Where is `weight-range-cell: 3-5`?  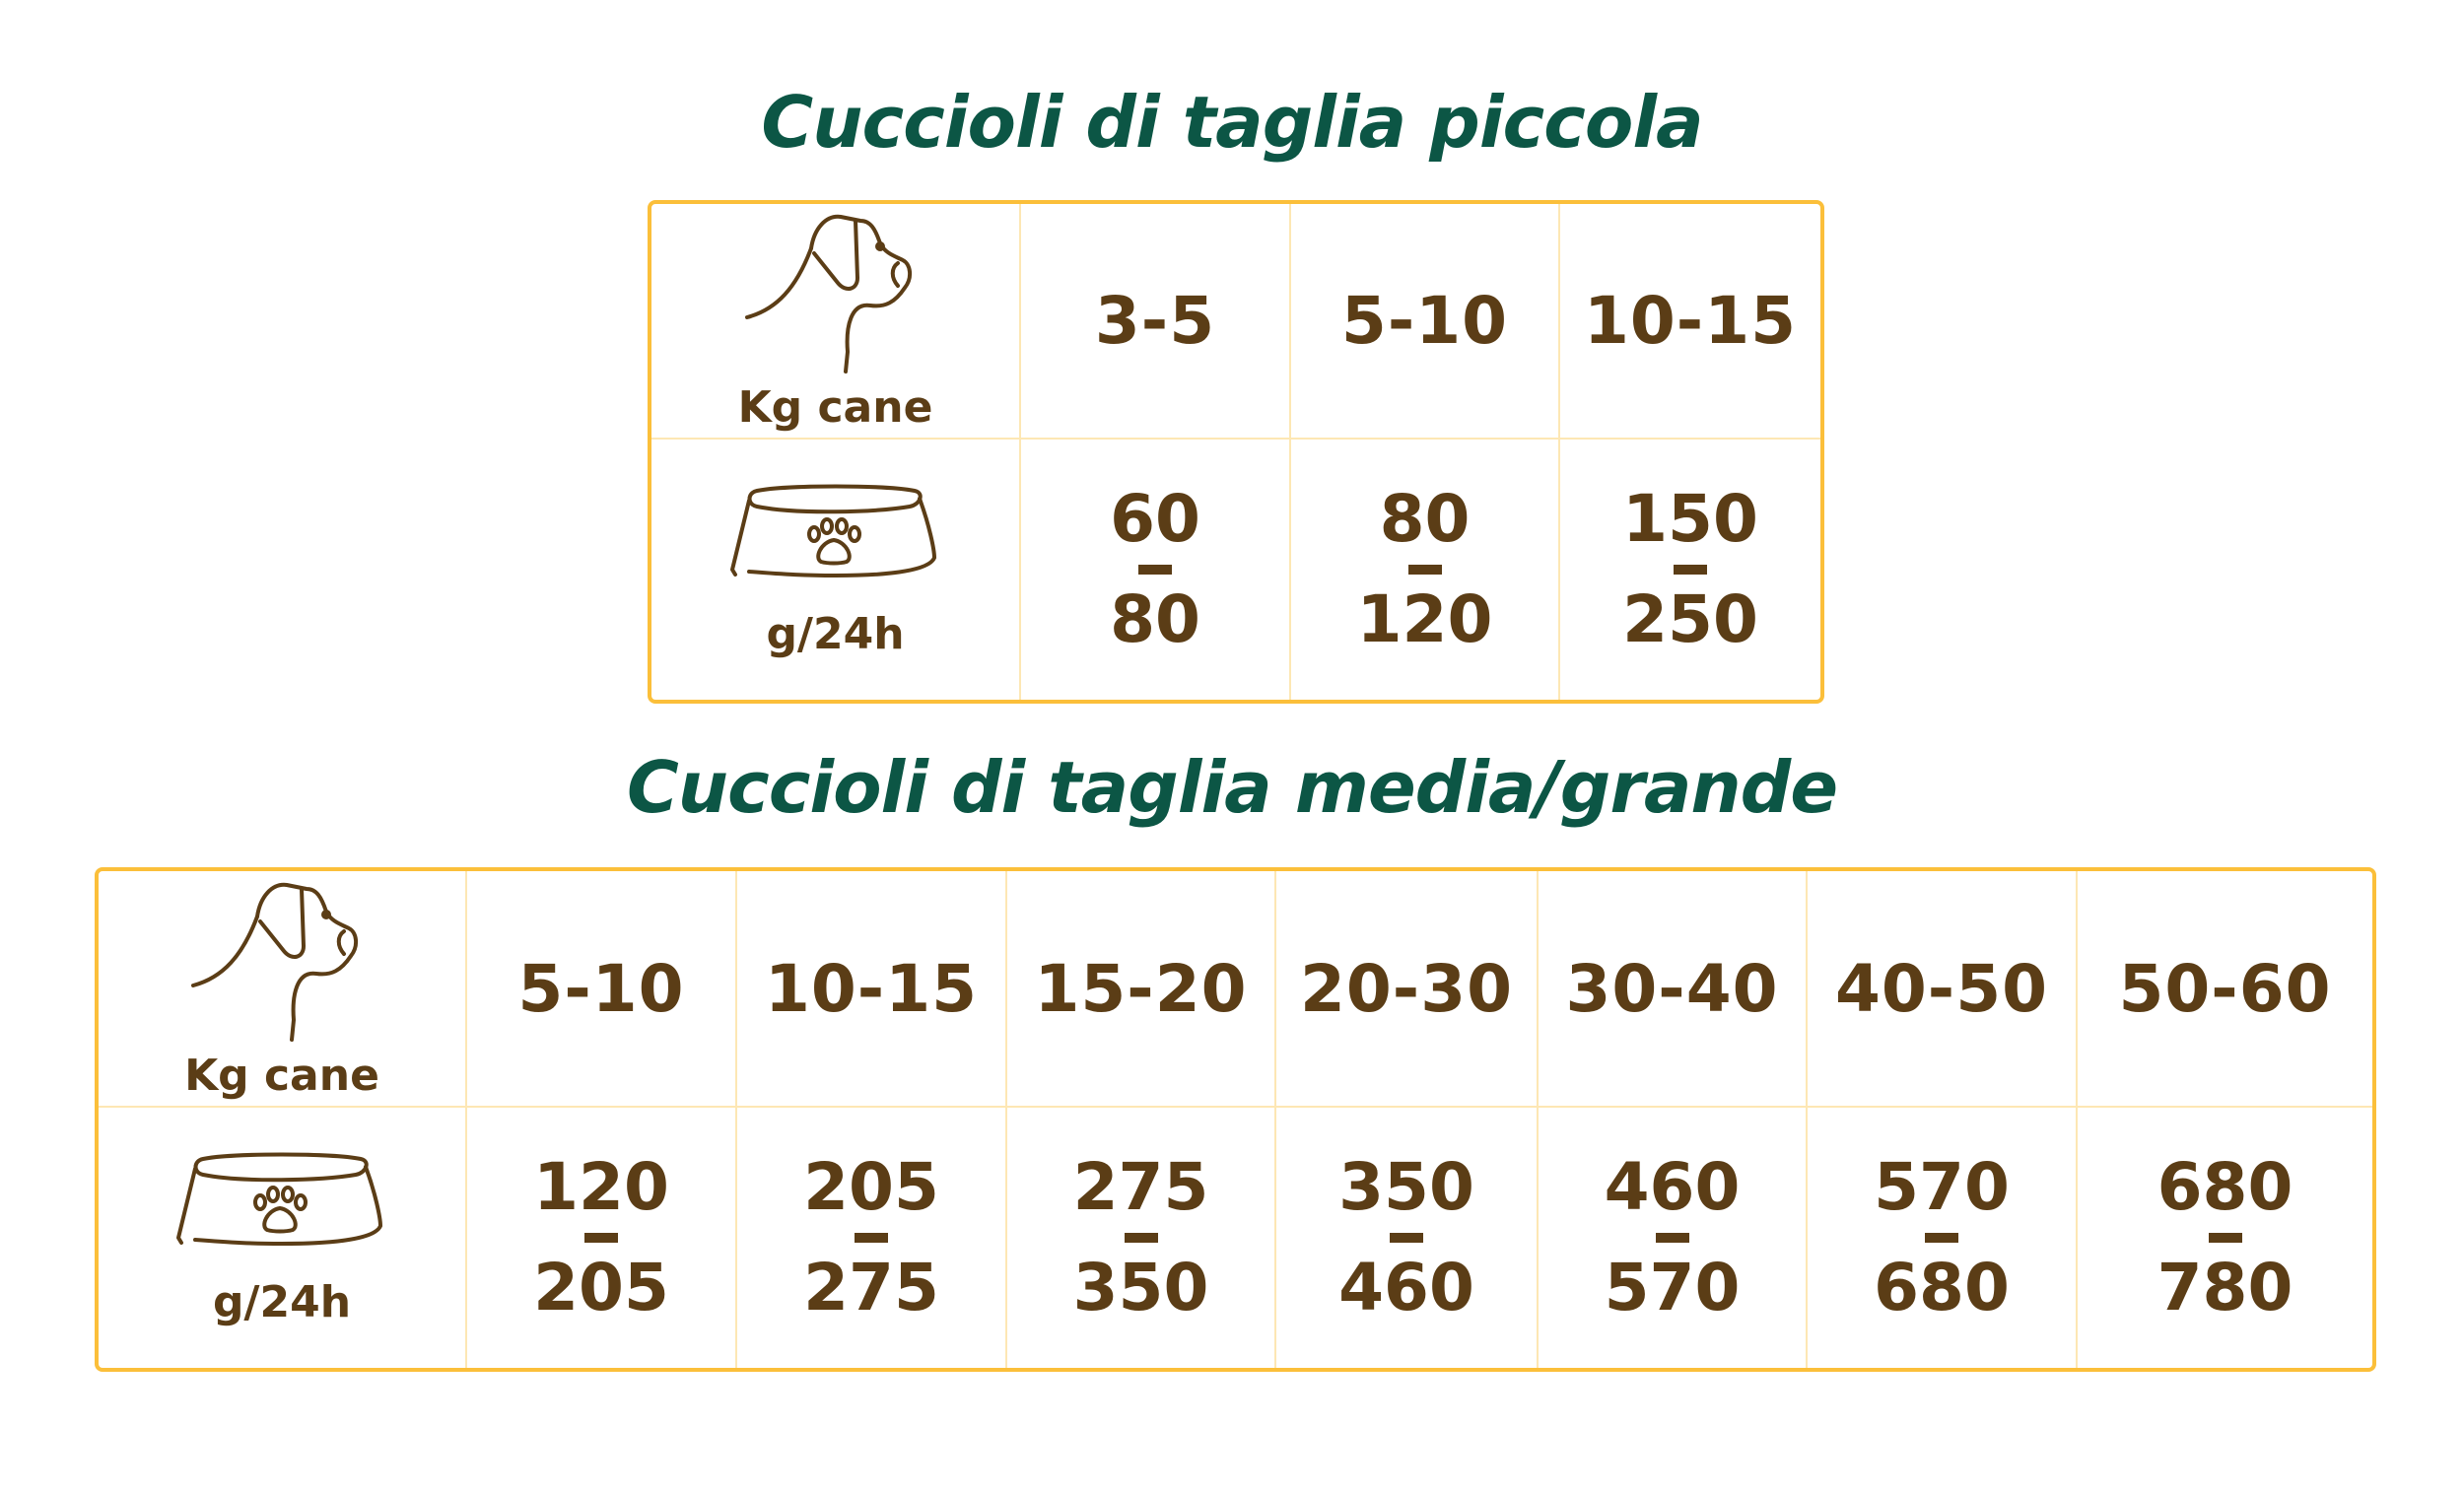
weight-range-cell: 3-5 is located at coordinates (1156, 322).